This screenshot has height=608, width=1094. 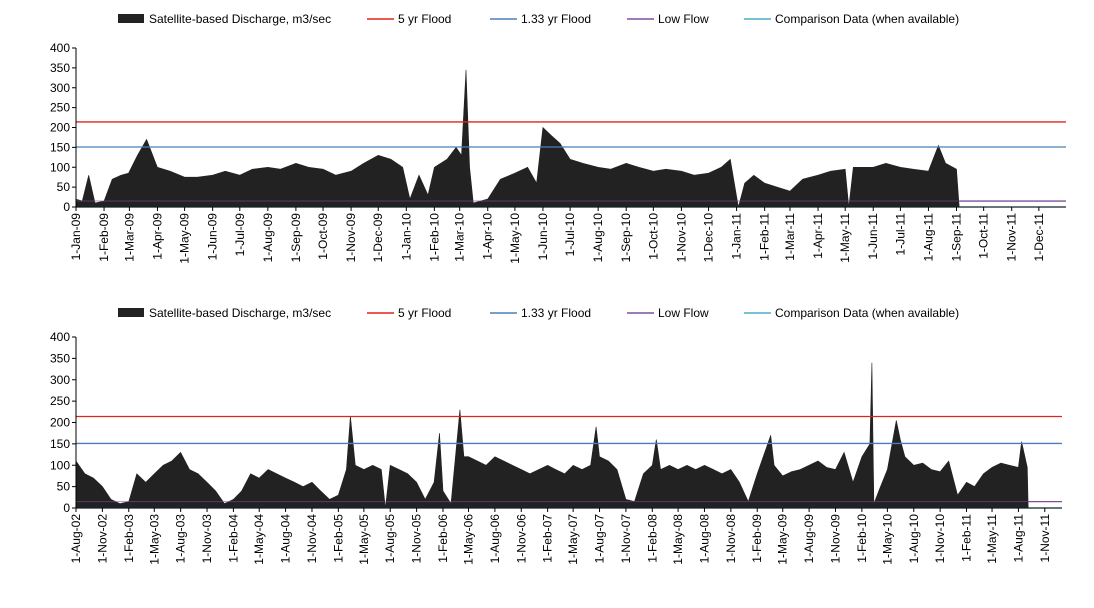 I want to click on x-tick-label: 1-Feb-03, so click(x=129, y=538).